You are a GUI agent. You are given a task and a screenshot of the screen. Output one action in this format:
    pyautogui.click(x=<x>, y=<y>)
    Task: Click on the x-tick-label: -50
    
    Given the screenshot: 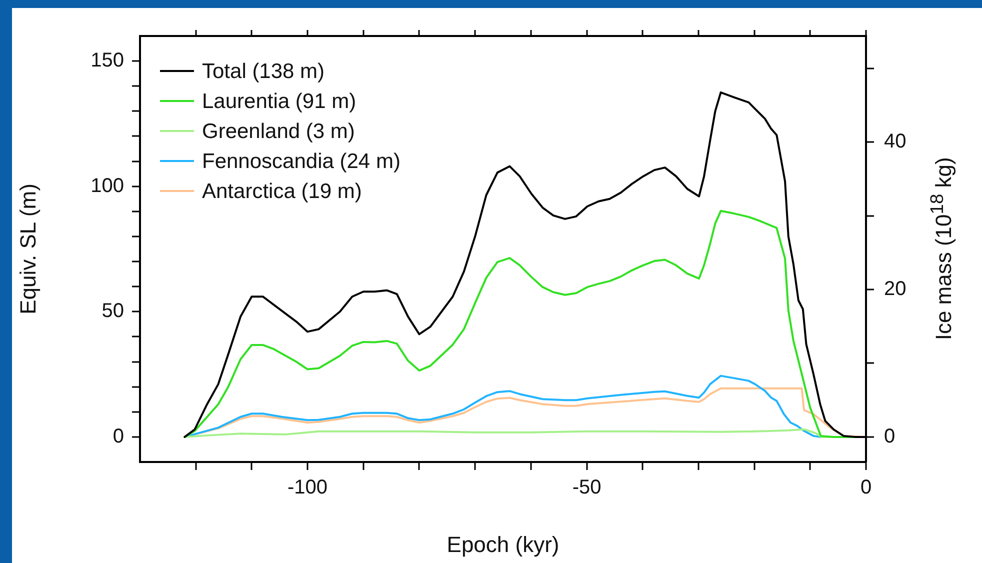 What is the action you would take?
    pyautogui.click(x=587, y=487)
    